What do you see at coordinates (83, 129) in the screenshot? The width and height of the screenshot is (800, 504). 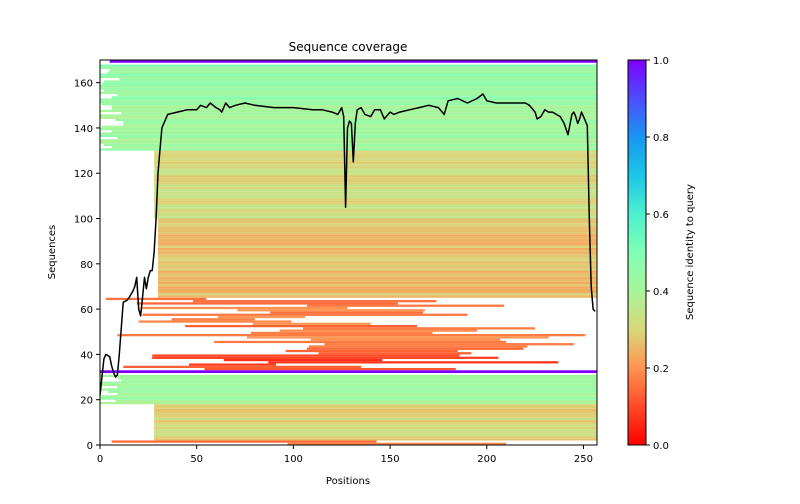 I see `y-tick-label: 140` at bounding box center [83, 129].